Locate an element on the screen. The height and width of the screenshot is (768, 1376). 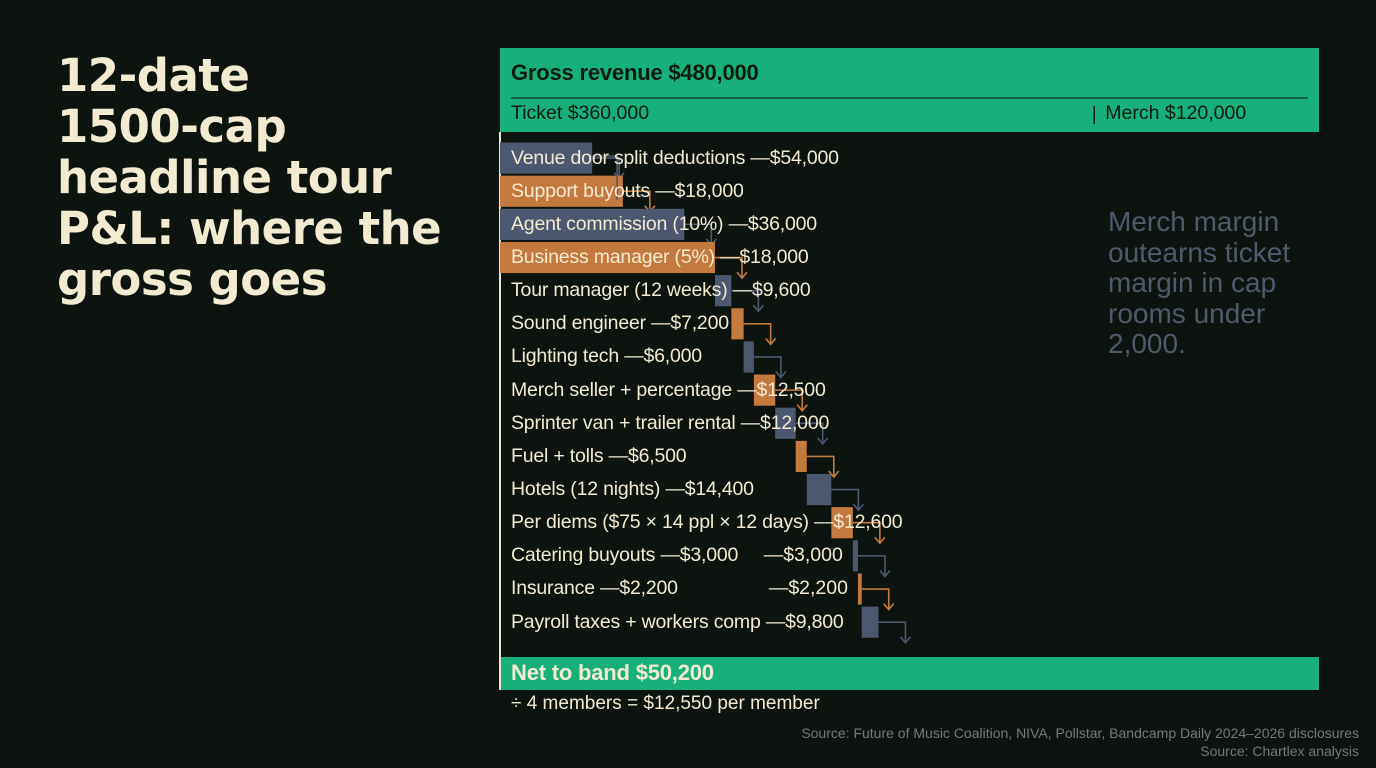
deduction-label: Fuel + tolls —$6,500 is located at coordinates (599, 455).